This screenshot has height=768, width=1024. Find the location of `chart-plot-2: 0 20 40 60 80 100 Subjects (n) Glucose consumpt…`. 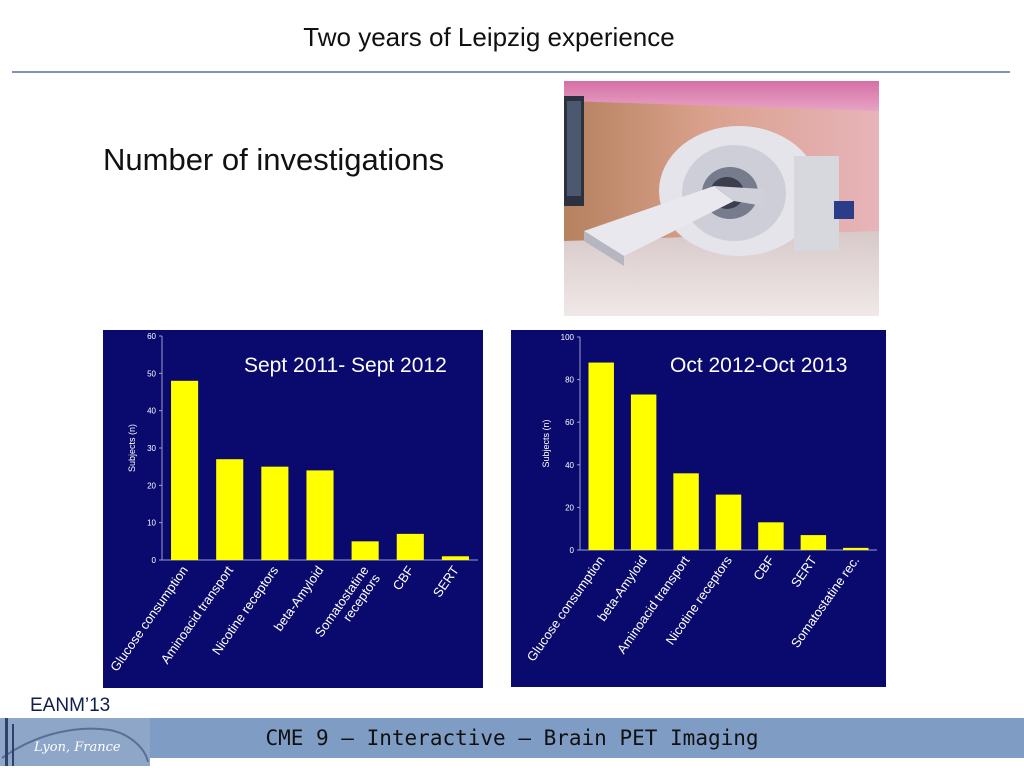

chart-plot-2: 0 20 40 60 80 100 Subjects (n) Glucose consumpt… is located at coordinates (700, 498).